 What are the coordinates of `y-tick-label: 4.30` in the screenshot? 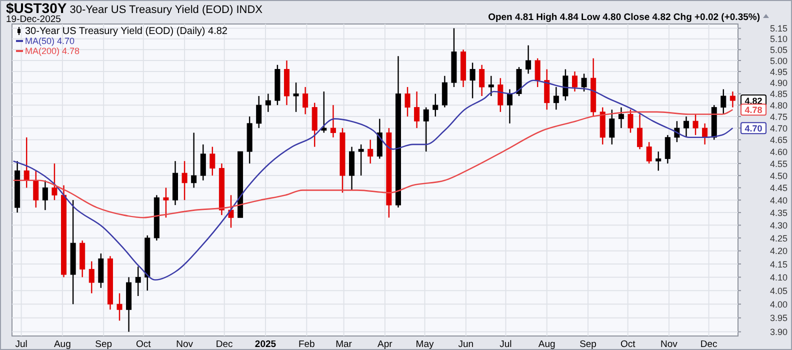 It's located at (779, 225).